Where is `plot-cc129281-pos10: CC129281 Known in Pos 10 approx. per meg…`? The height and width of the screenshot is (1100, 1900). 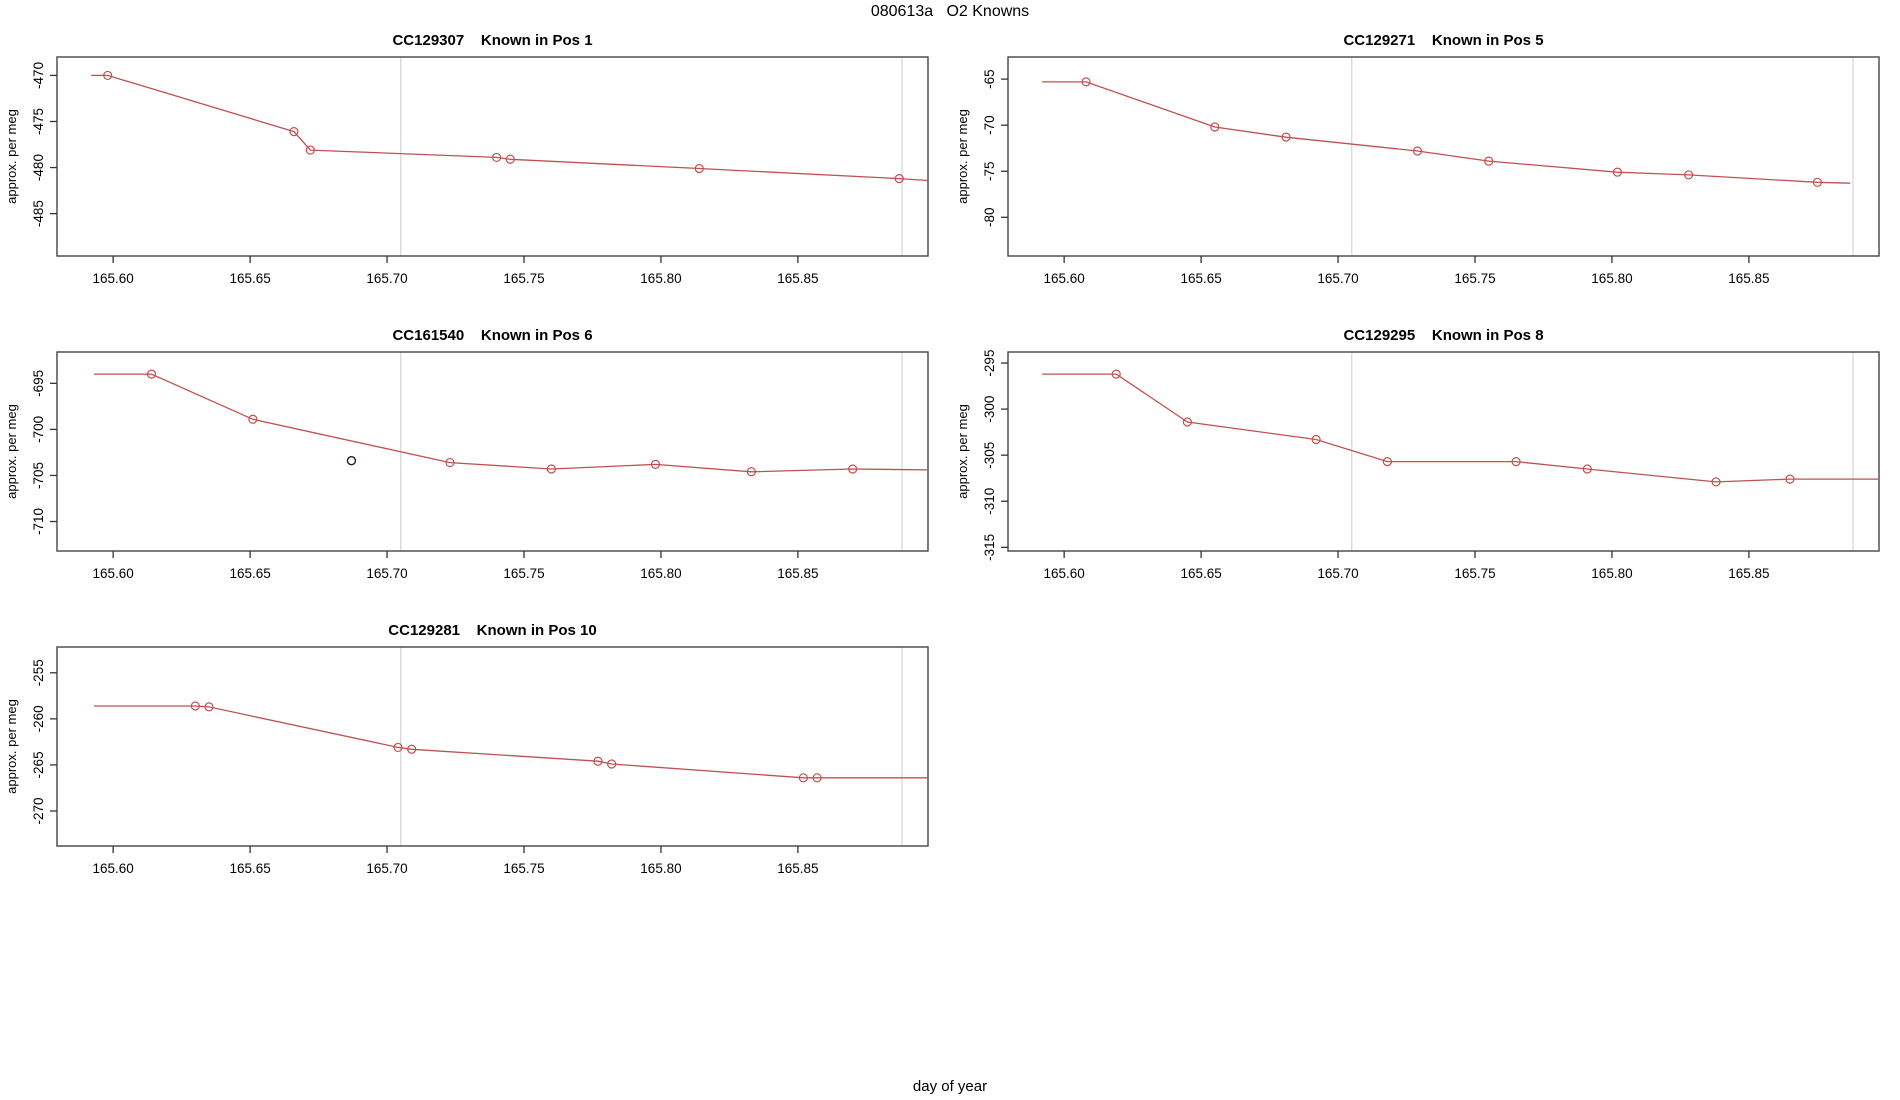
plot-cc129281-pos10: CC129281 Known in Pos 10 approx. per meg… is located at coordinates (466, 749).